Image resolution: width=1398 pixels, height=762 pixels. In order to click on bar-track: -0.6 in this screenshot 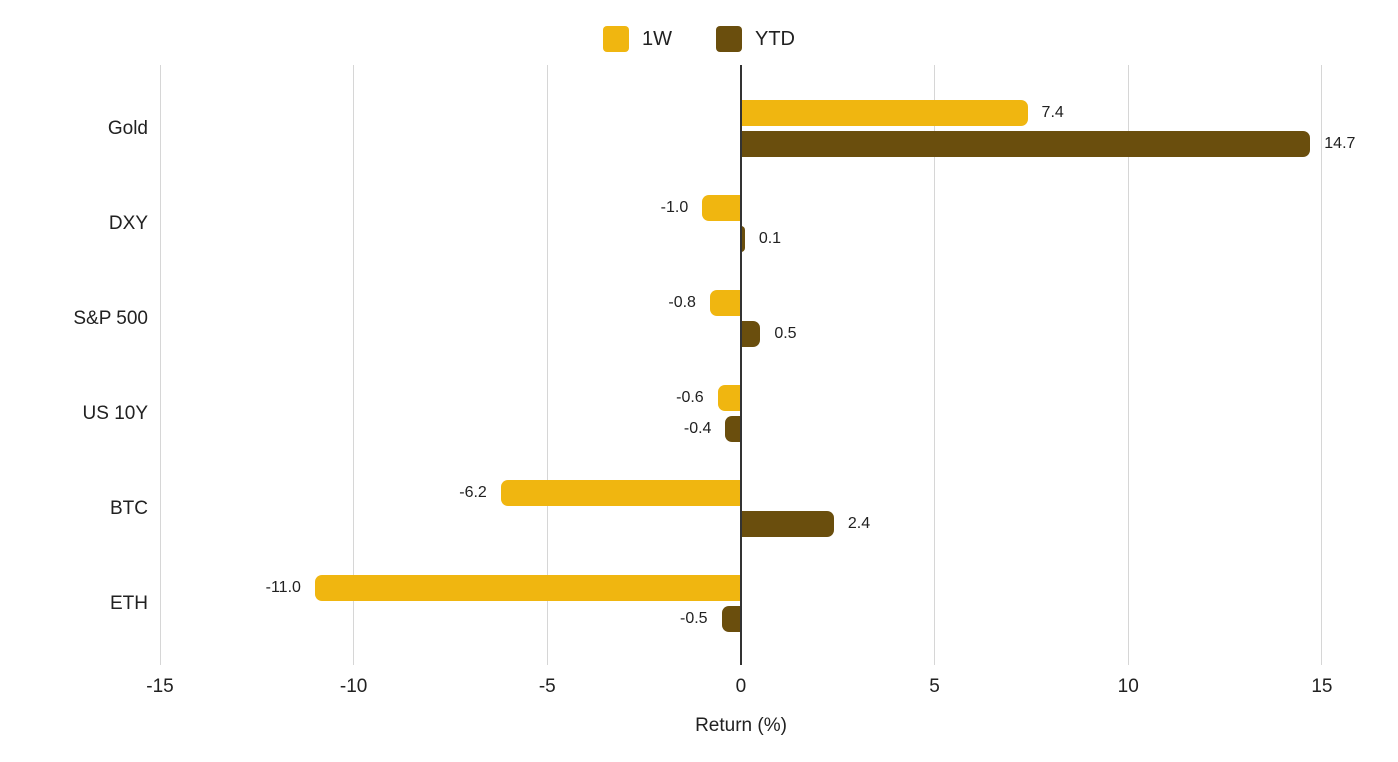, I will do `click(699, 398)`.